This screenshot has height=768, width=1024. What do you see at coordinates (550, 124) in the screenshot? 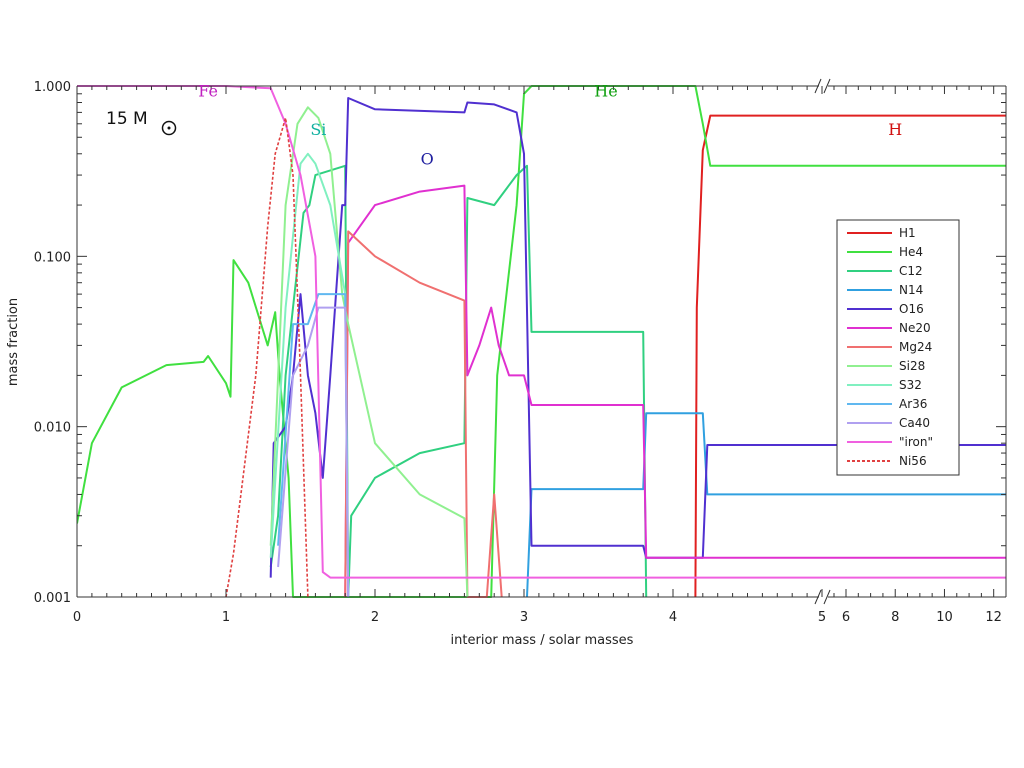
I see `region-labels: Fe Si O He H` at bounding box center [550, 124].